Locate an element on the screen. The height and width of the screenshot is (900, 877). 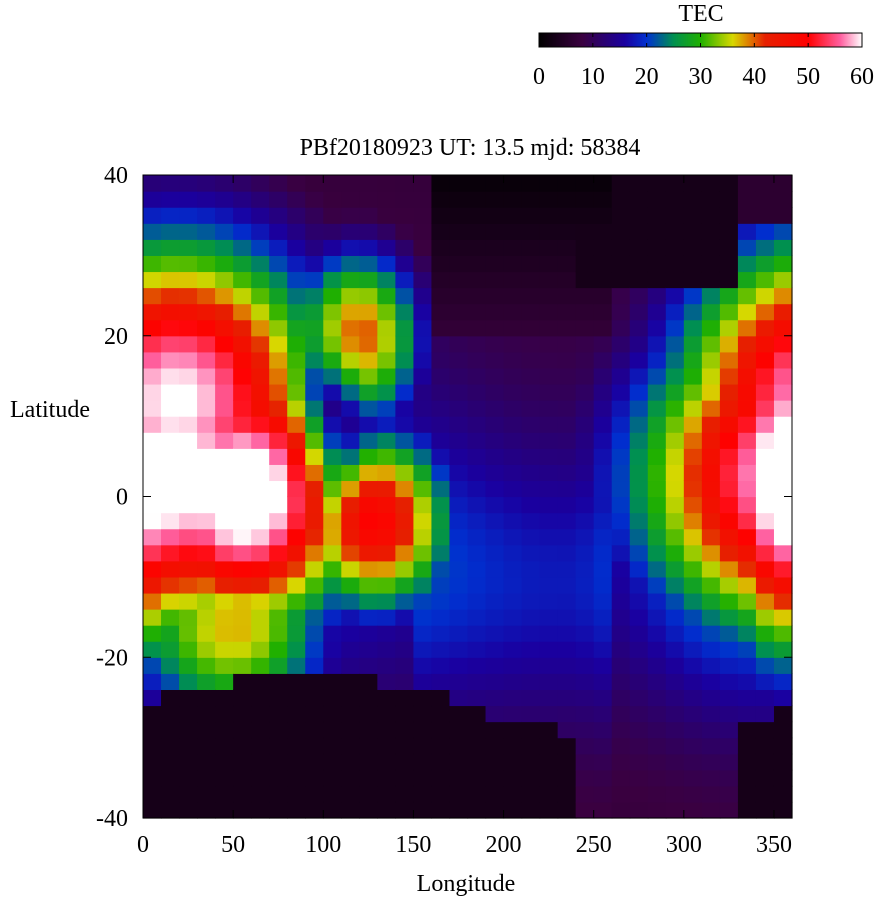
x-tick-label: 100 is located at coordinates (323, 845).